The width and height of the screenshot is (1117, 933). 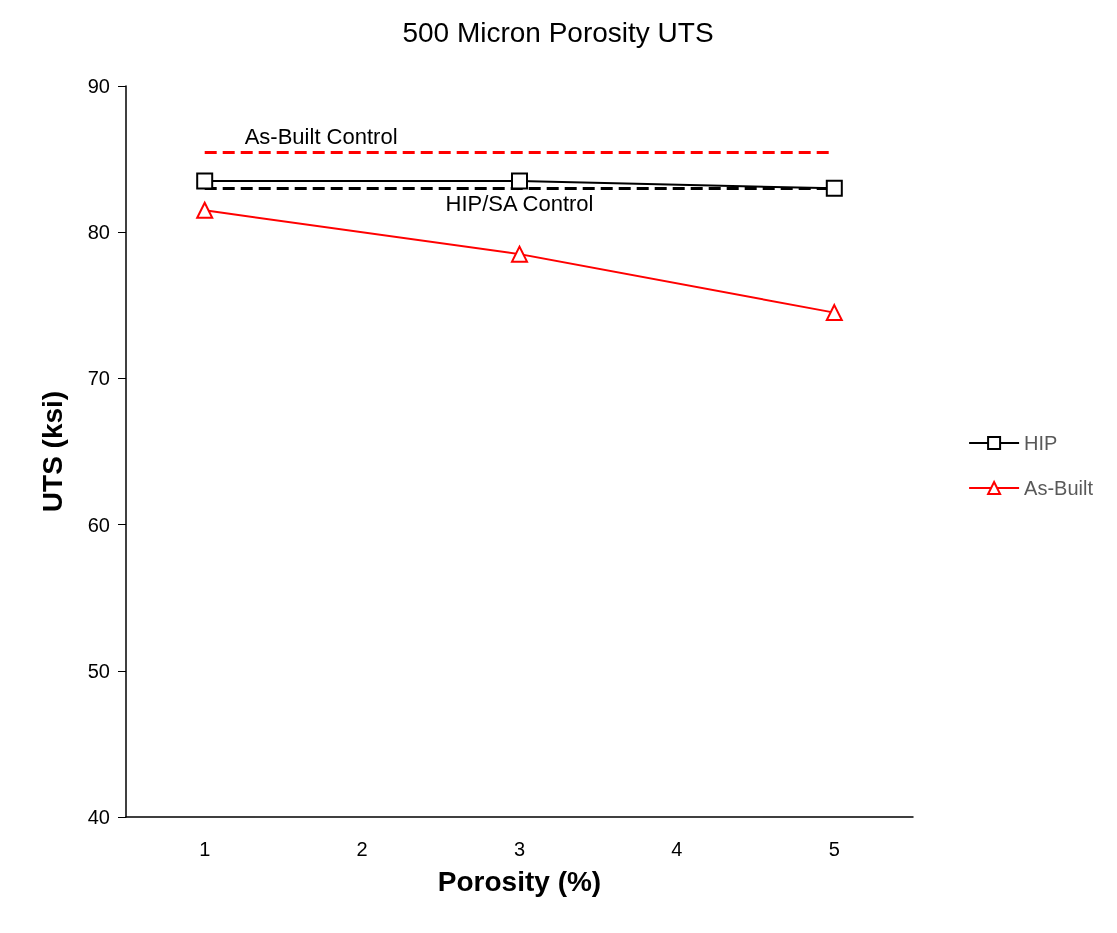 What do you see at coordinates (98, 817) in the screenshot?
I see `y-tick-label: 40` at bounding box center [98, 817].